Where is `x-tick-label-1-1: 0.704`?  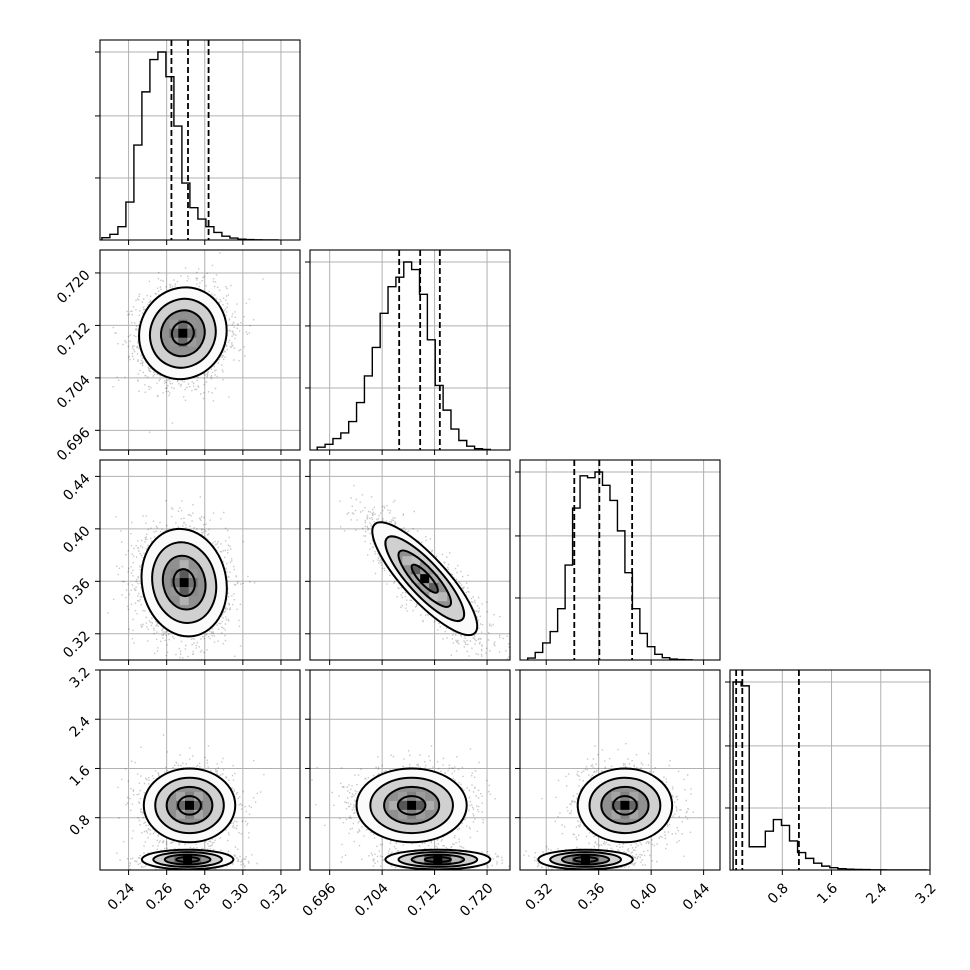 x-tick-label-1-1: 0.704 is located at coordinates (372, 900).